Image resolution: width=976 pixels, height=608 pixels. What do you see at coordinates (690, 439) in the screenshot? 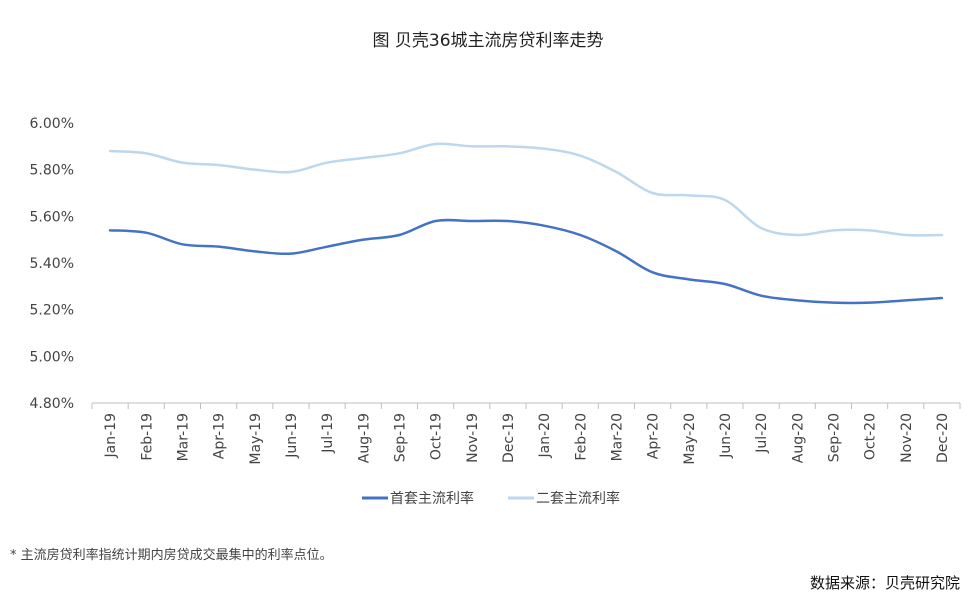
I see `x-tick-label: May-20` at bounding box center [690, 439].